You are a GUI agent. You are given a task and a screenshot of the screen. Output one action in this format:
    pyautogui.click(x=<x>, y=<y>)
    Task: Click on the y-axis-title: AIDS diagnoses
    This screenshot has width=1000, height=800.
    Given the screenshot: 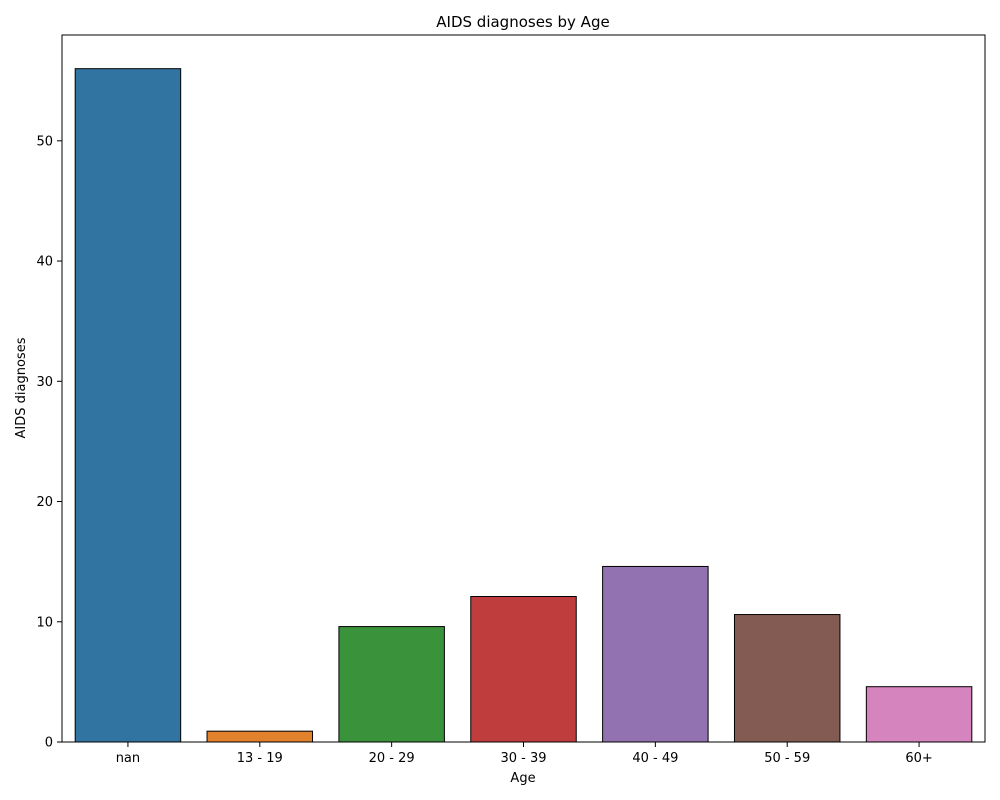 What is the action you would take?
    pyautogui.click(x=21, y=387)
    